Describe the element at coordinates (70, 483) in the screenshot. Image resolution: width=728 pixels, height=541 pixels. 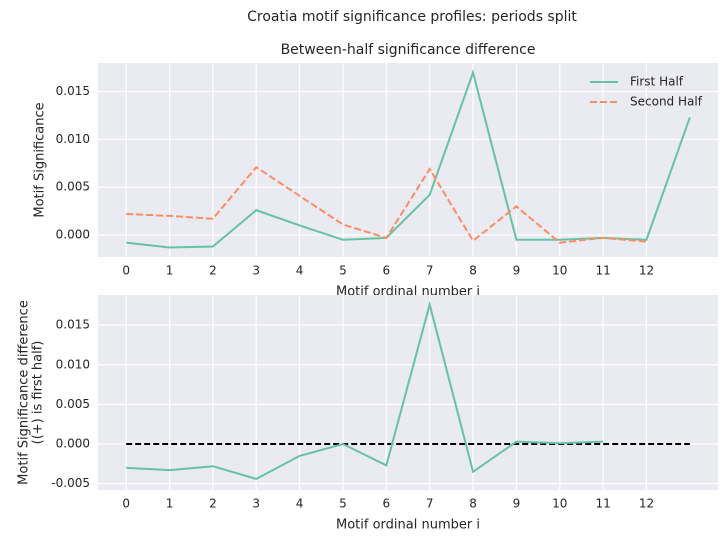
I see `y-tick-label: -0.005` at that location.